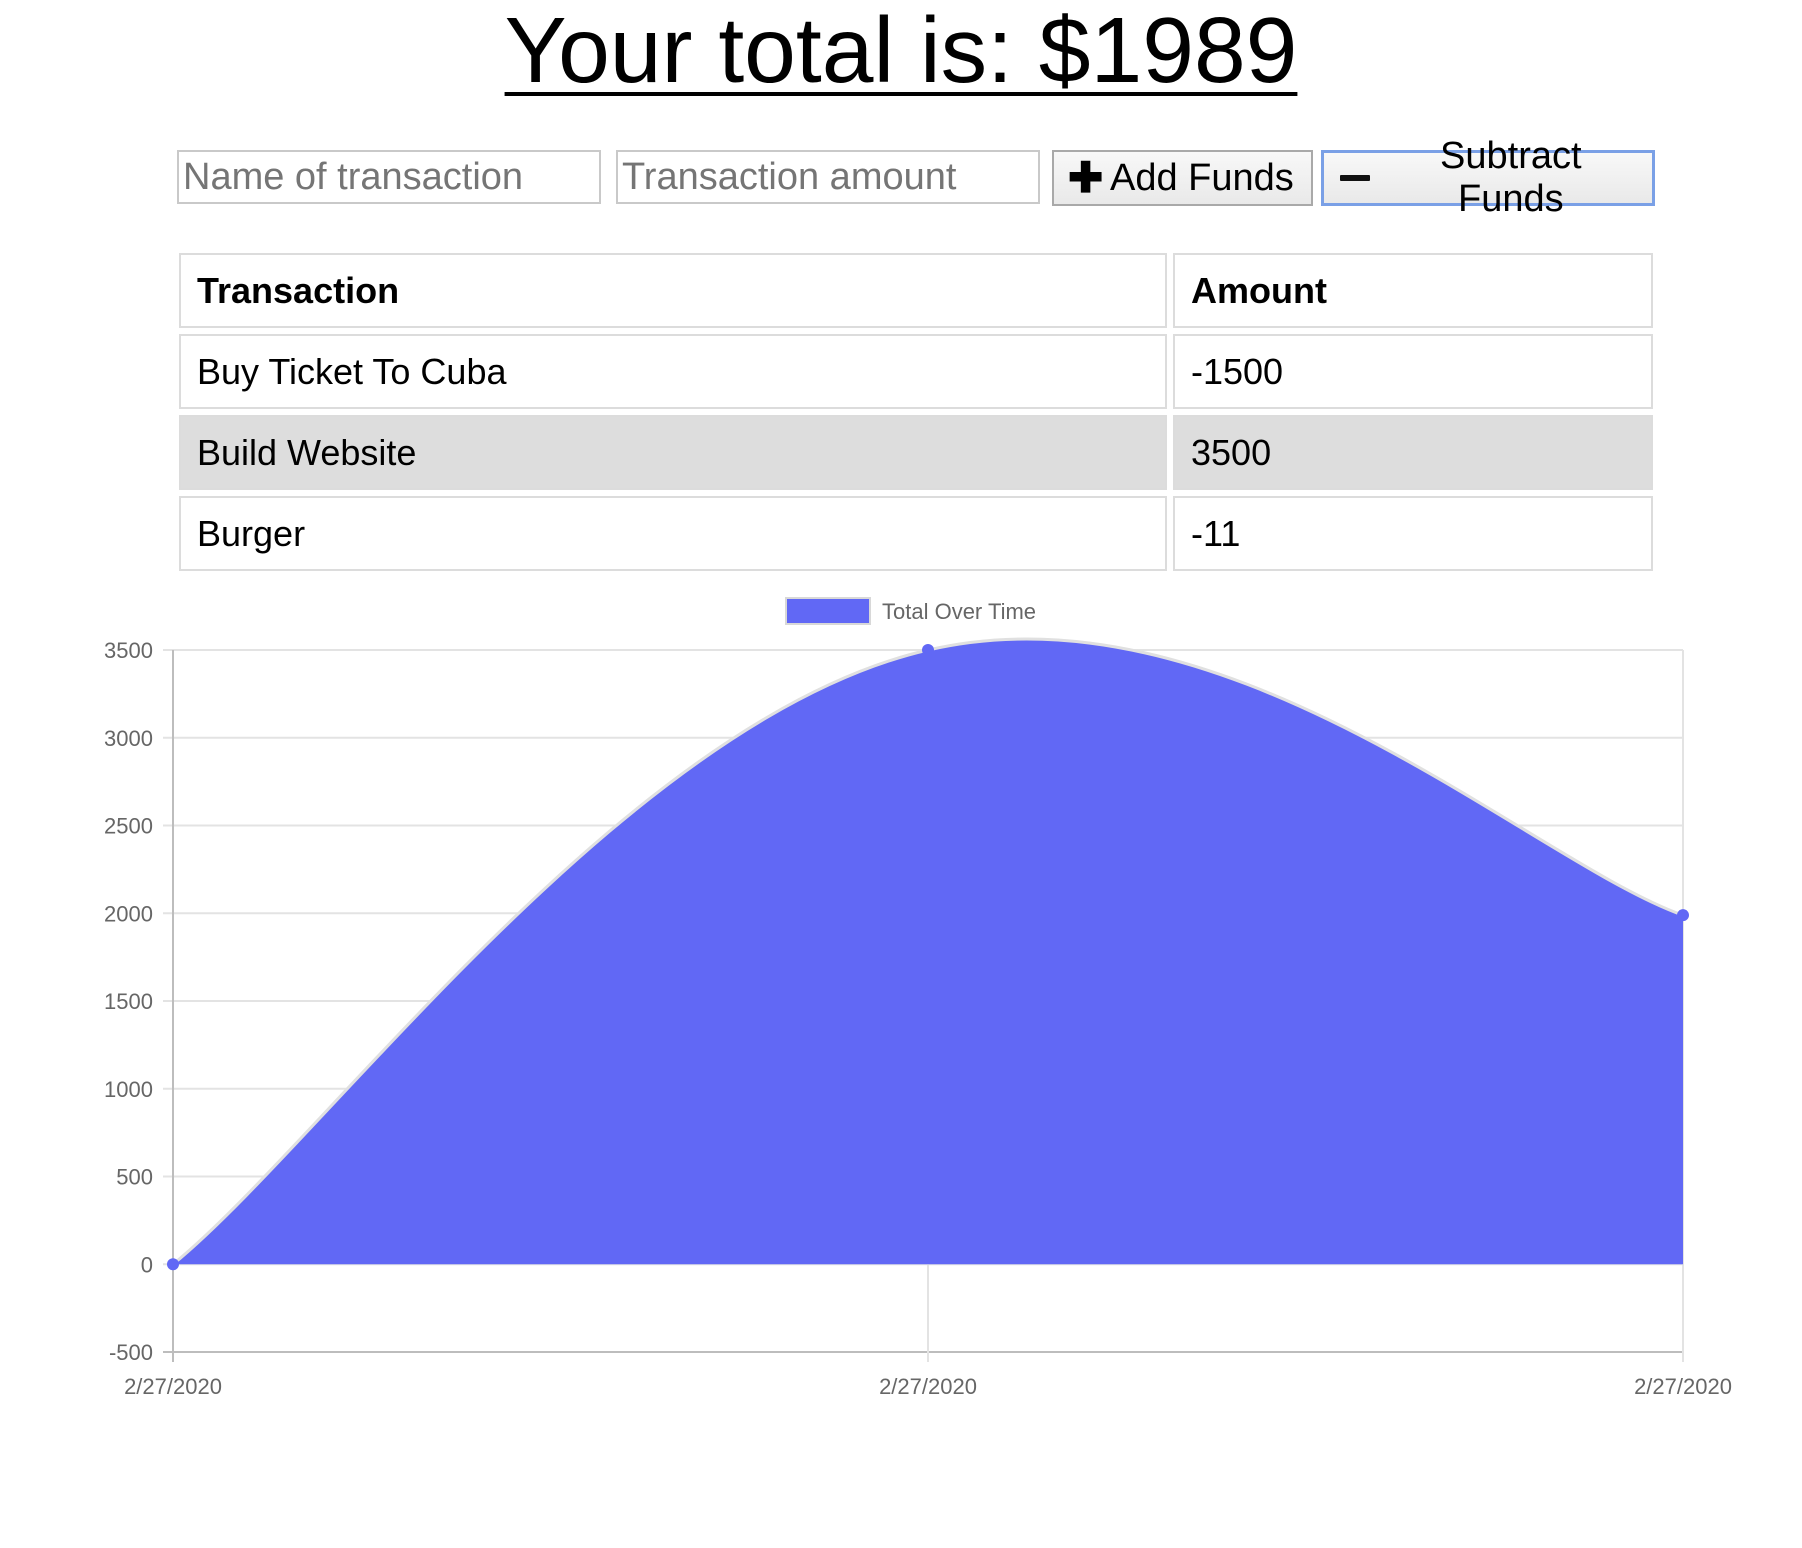  I want to click on subtract-funds-button: Subtract Funds, so click(1488, 177).